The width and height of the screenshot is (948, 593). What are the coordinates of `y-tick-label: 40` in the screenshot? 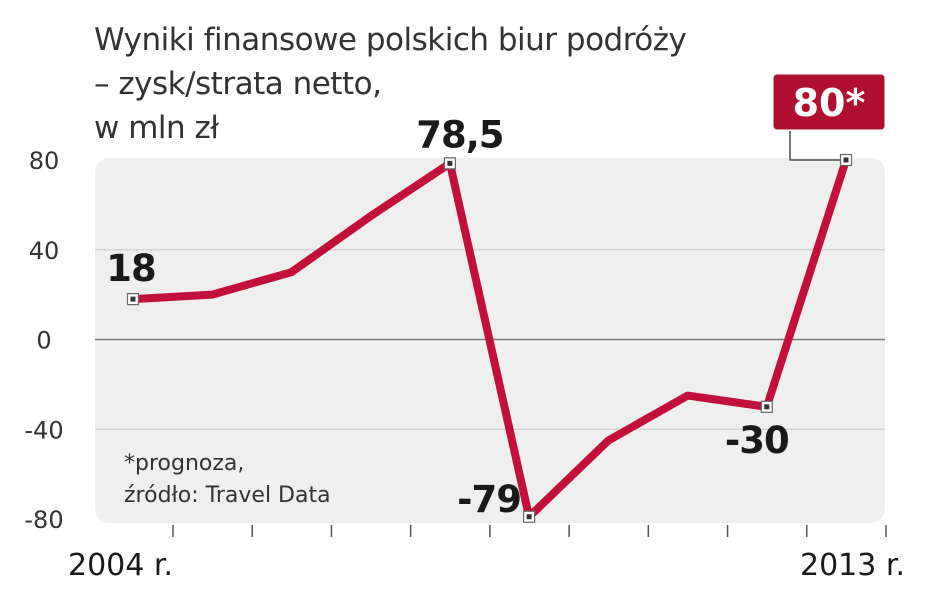 It's located at (44, 251).